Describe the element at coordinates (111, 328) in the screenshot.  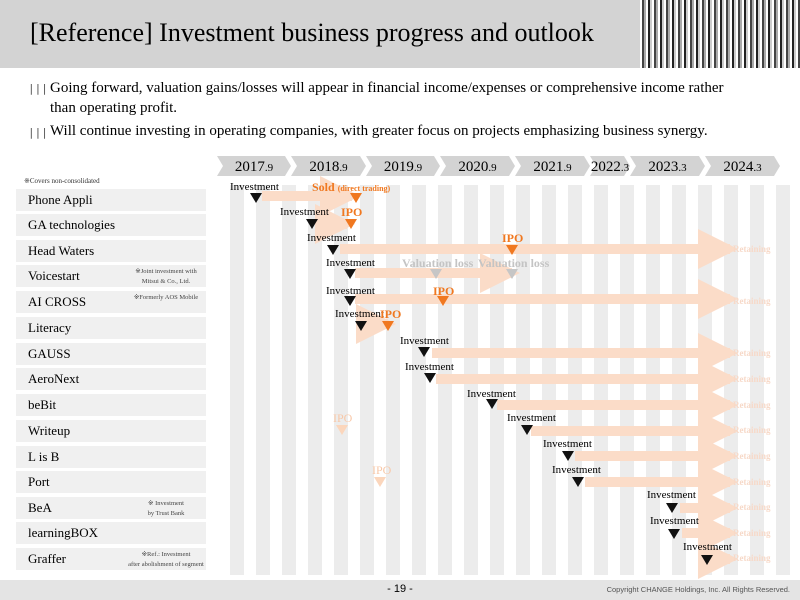
I see `company-row: Literacy` at that location.